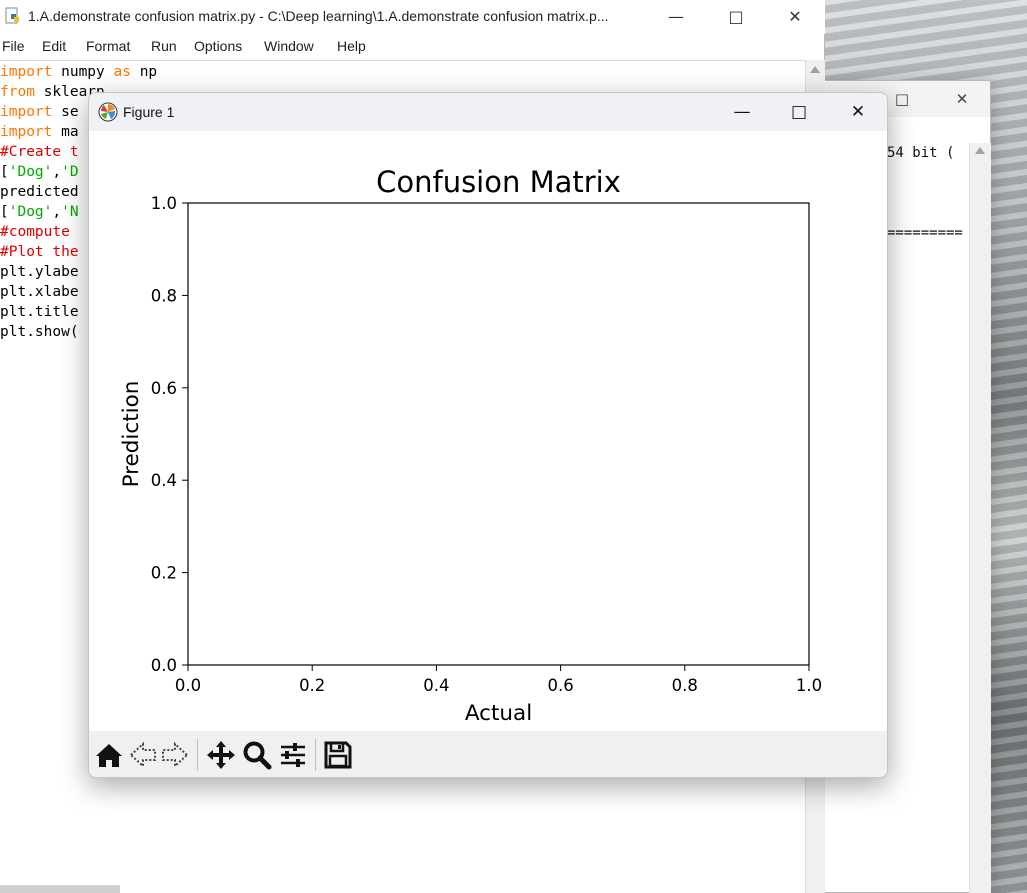 Image resolution: width=1027 pixels, height=893 pixels. Describe the element at coordinates (809, 685) in the screenshot. I see `x-tick-label: 1.0` at that location.